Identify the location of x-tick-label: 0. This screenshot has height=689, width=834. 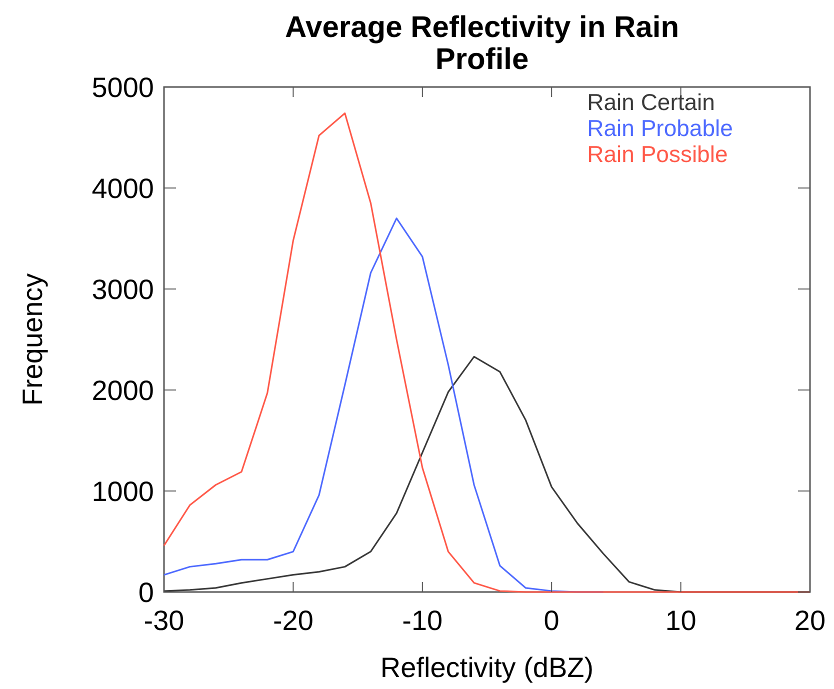
(552, 620).